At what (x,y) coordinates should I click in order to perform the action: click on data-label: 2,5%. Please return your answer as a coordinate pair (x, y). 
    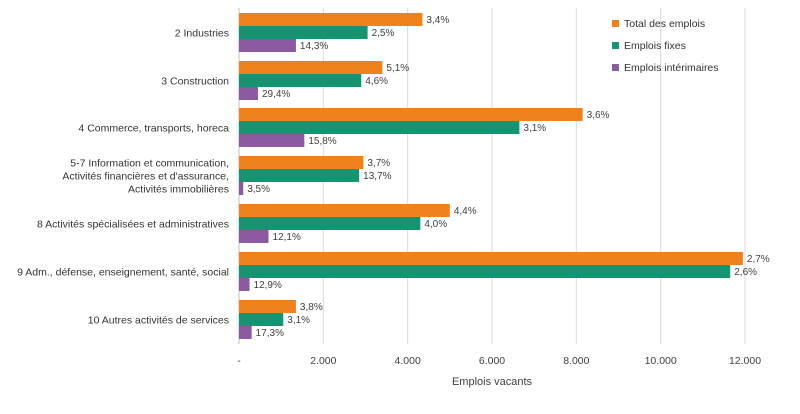
    Looking at the image, I should click on (383, 33).